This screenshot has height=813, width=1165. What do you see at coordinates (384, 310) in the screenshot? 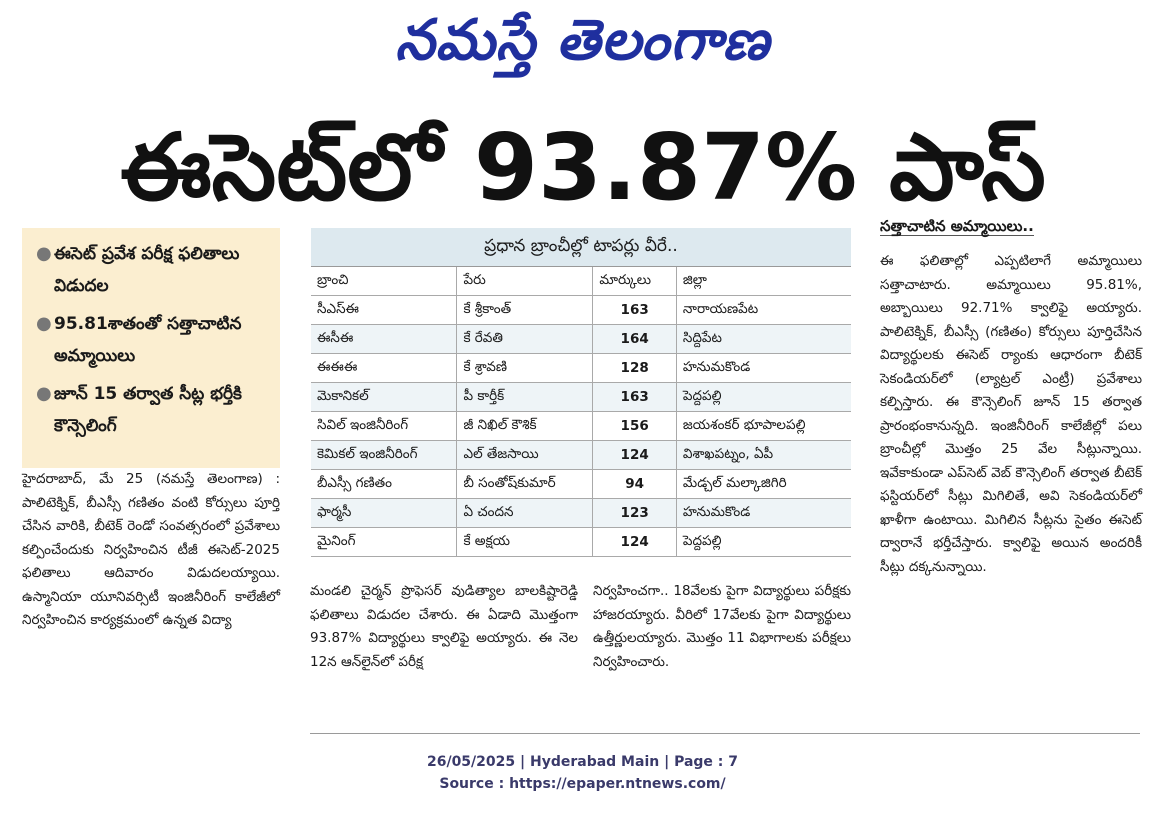
I see `table-cell: సీఎస్ఈ` at bounding box center [384, 310].